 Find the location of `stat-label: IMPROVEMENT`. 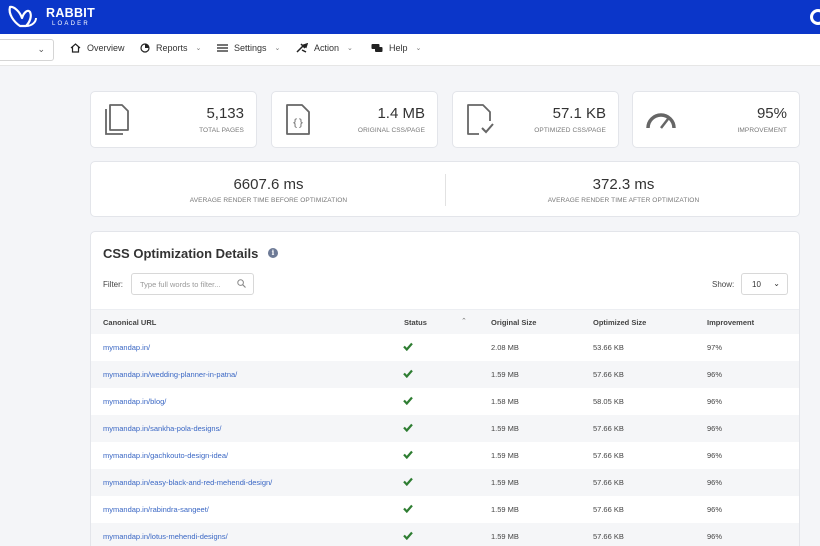

stat-label: IMPROVEMENT is located at coordinates (762, 130).